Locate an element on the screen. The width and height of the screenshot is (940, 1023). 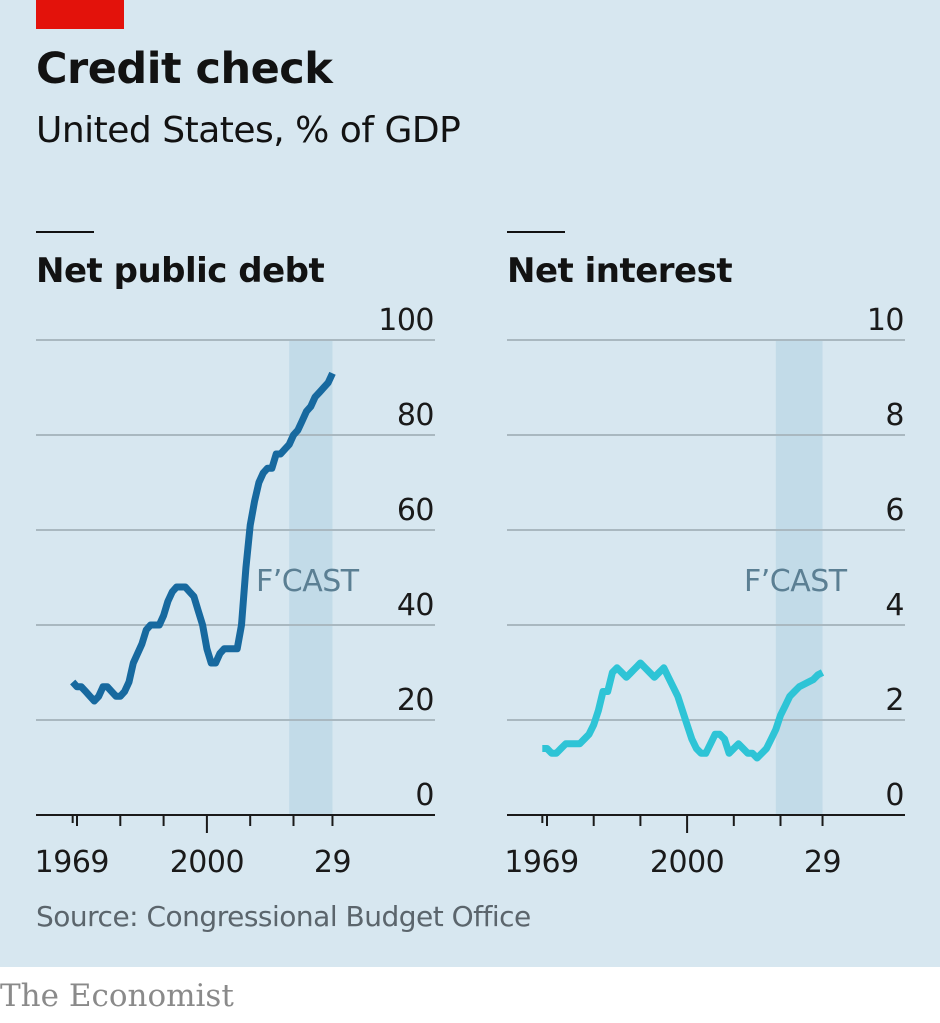
economist-logo: The Economist is located at coordinates (117, 996).